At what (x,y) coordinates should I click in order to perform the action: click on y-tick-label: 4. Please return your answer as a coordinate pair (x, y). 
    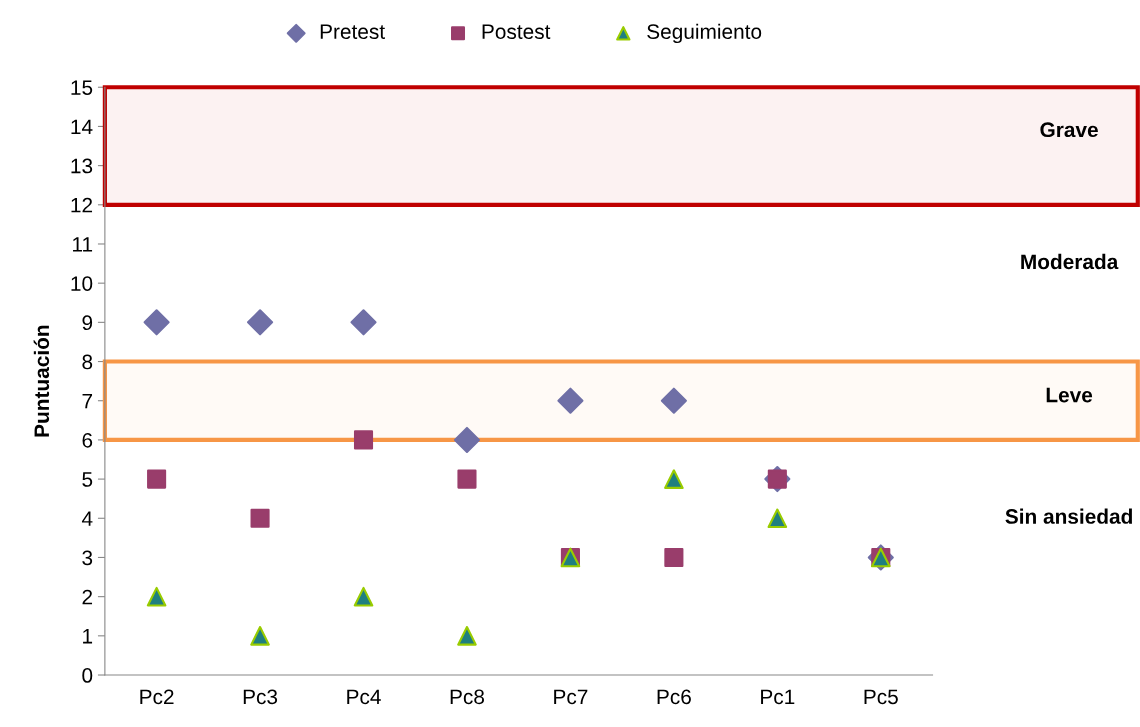
    Looking at the image, I should click on (87, 518).